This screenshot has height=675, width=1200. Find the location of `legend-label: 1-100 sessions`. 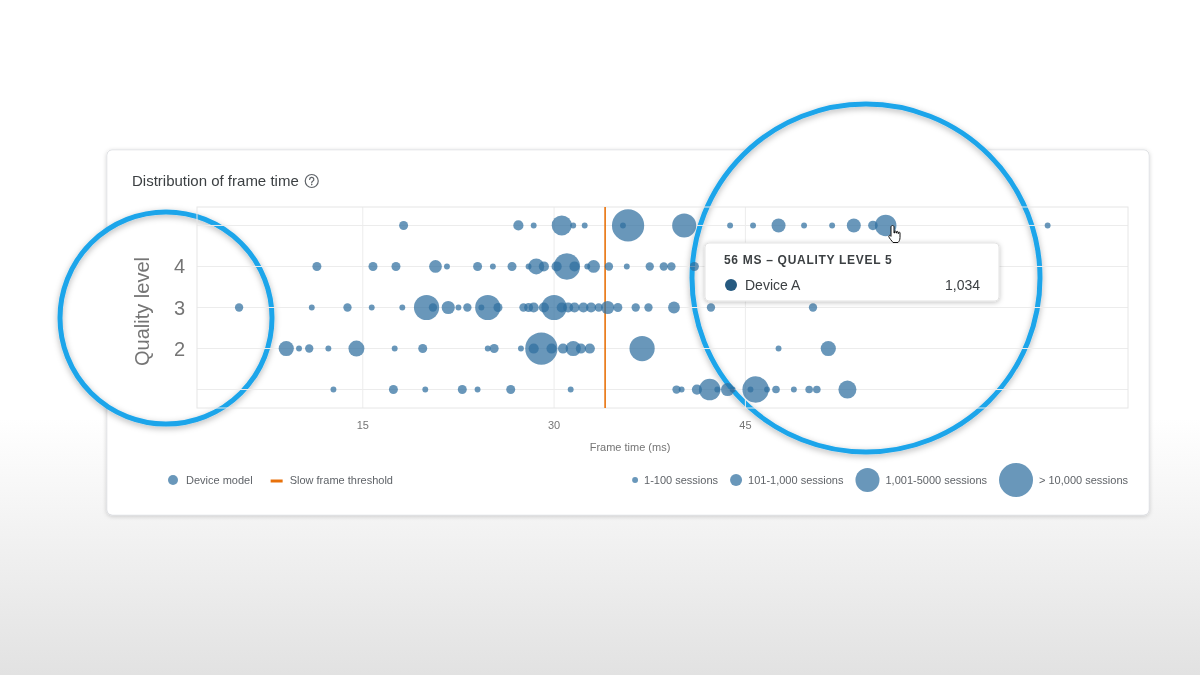

legend-label: 1-100 sessions is located at coordinates (681, 480).